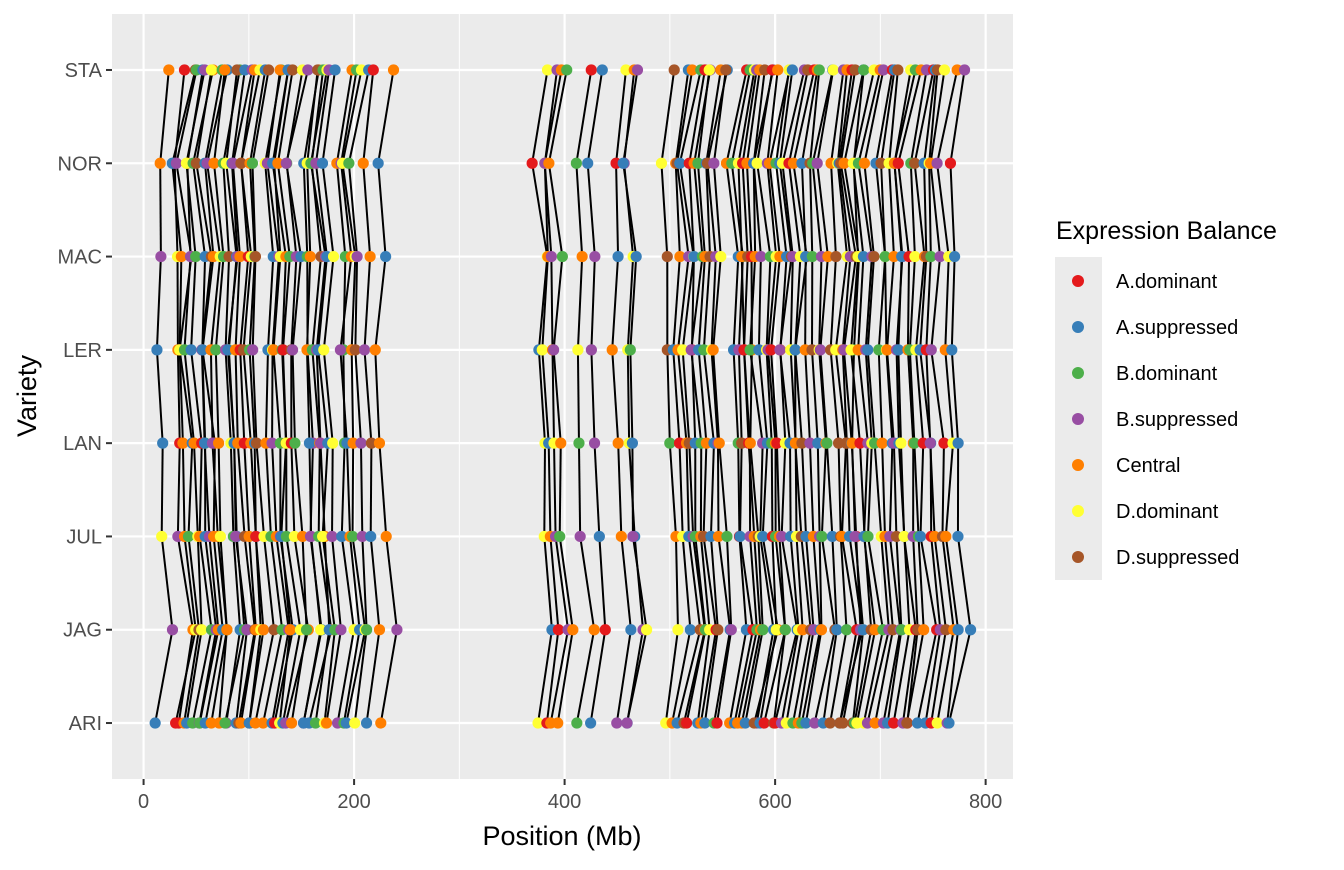 The height and width of the screenshot is (870, 1344). I want to click on y-tick-label: JUL, so click(84, 537).